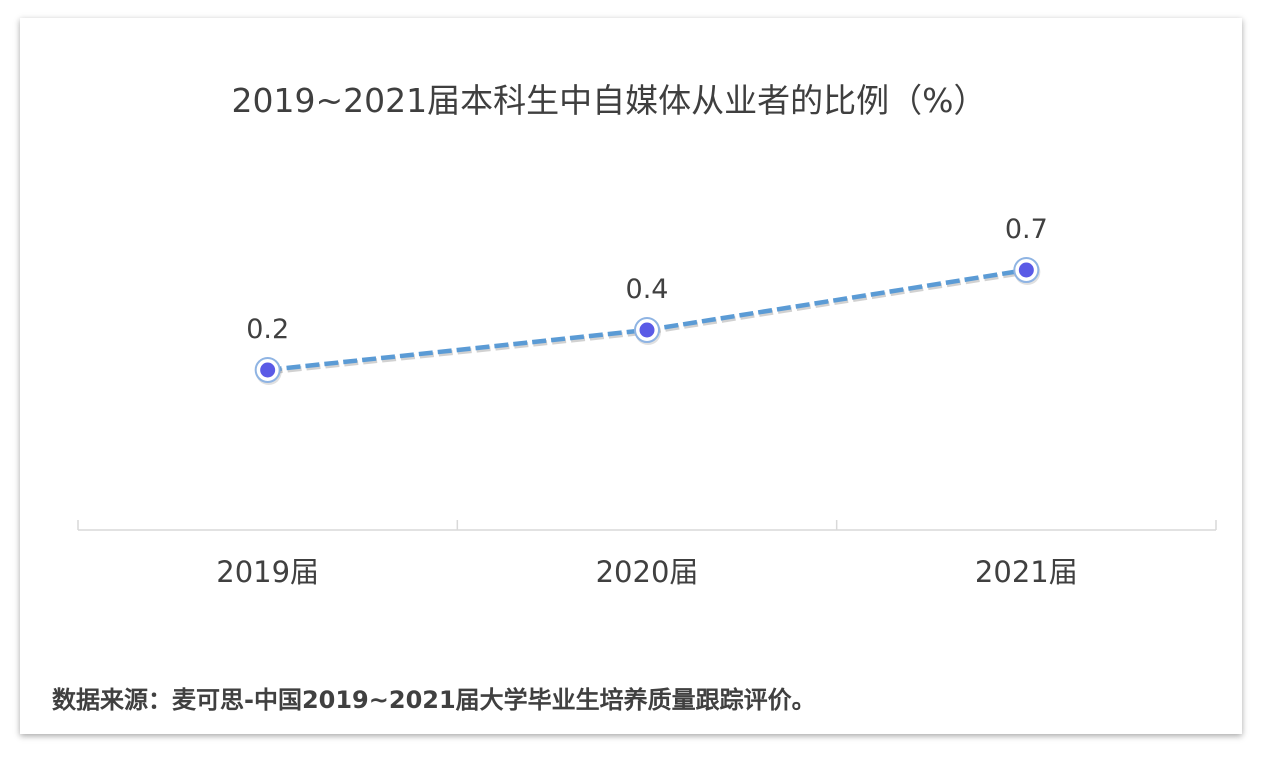  I want to click on x-tick-label: 2021届, so click(1026, 572).